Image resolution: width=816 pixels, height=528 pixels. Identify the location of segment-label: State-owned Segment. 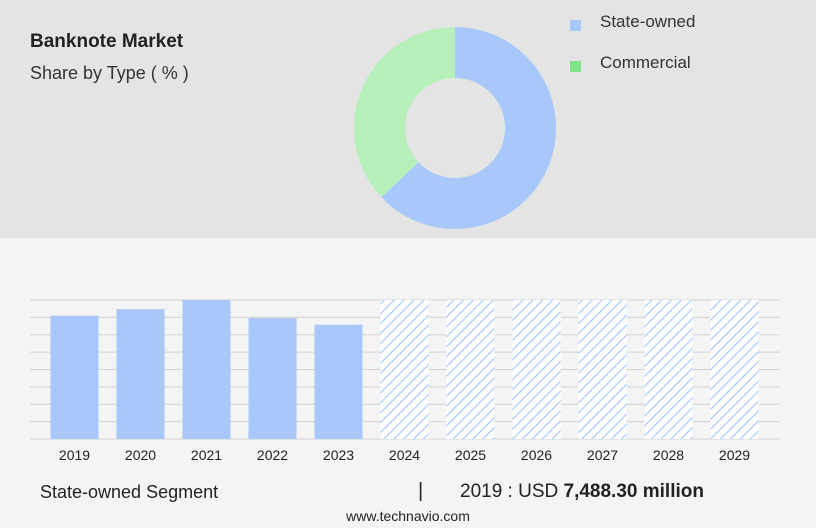
(129, 492).